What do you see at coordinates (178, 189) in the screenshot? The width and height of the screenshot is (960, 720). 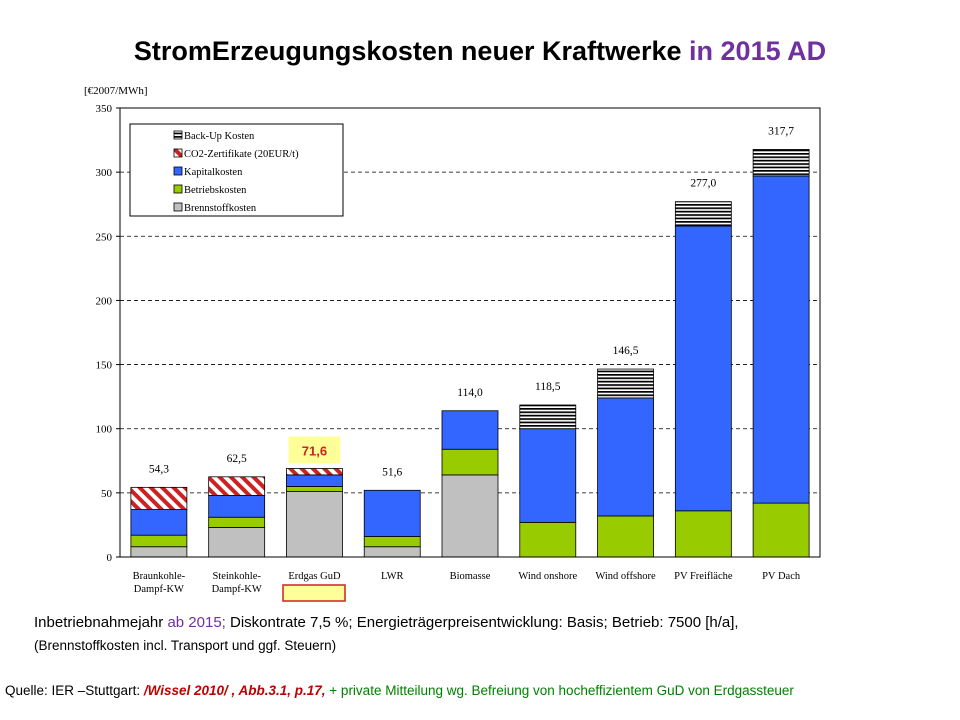 I see `legend-swatch-betrieb` at bounding box center [178, 189].